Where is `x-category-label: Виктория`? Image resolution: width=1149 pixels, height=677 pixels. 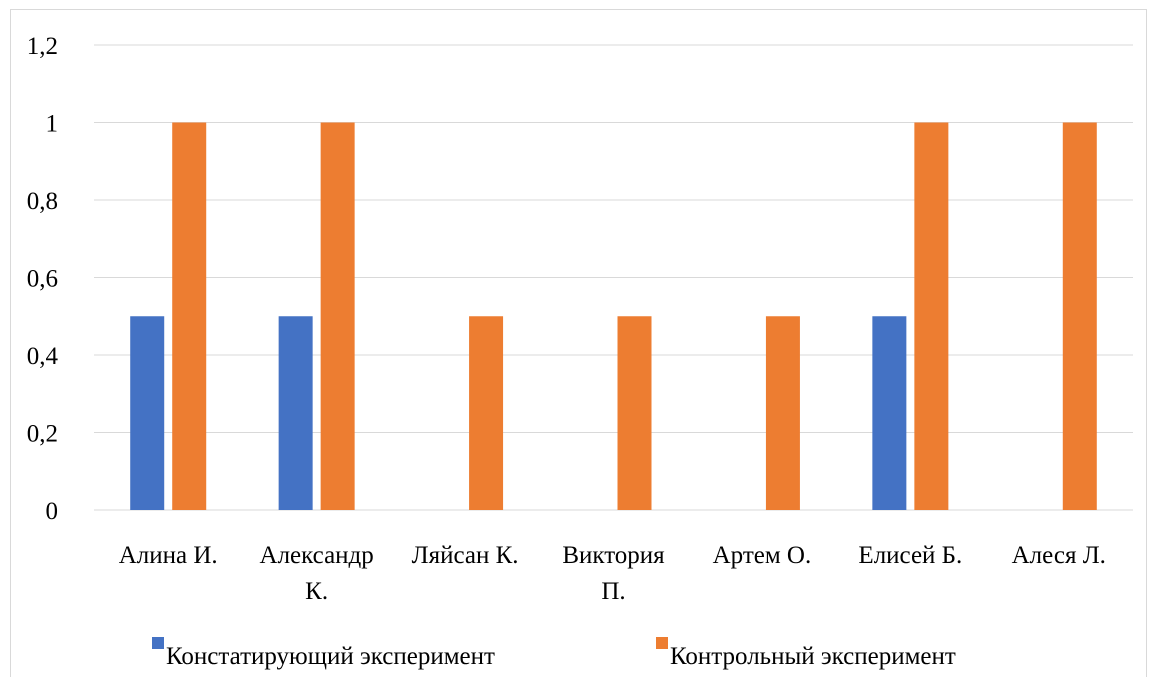
x-category-label: Виктория is located at coordinates (613, 555).